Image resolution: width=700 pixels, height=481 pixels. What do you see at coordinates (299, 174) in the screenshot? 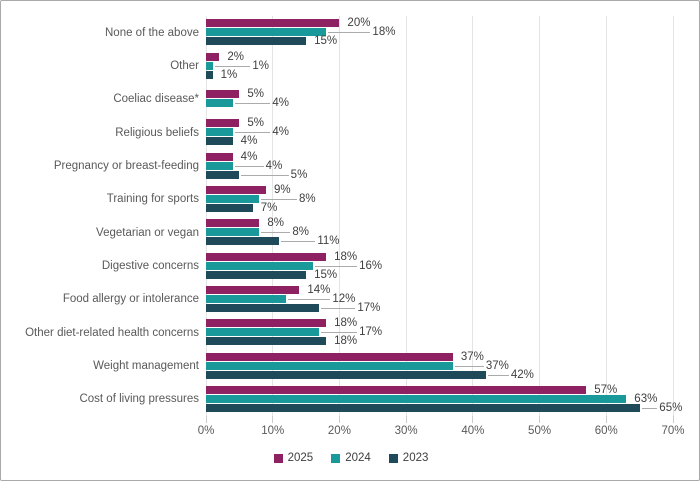
I see `bar-value-label: 5%` at bounding box center [299, 174].